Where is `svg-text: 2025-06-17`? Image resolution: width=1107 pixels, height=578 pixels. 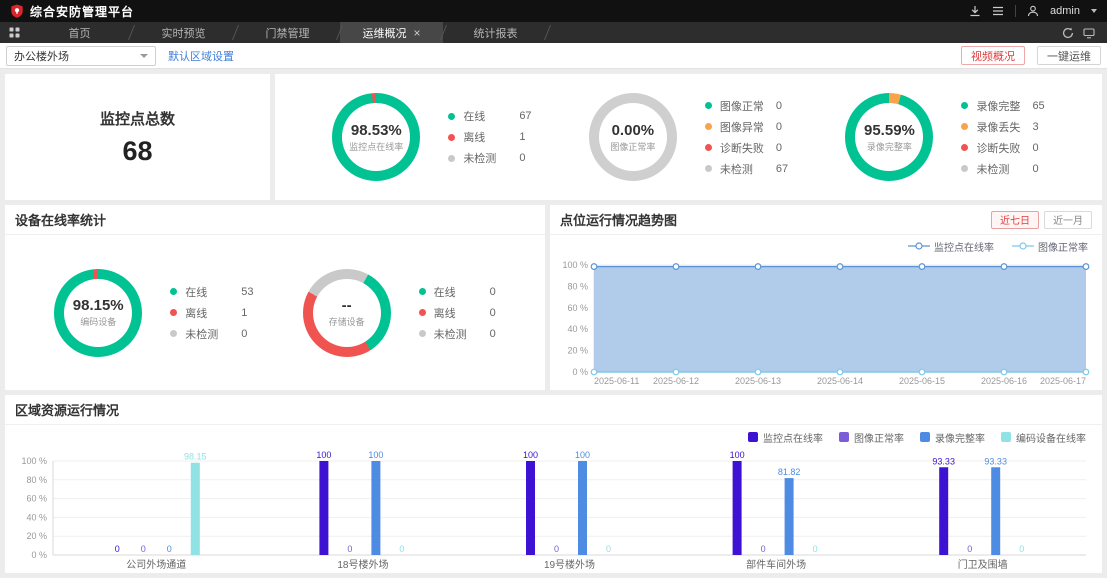
svg-text: 2025-06-17 is located at coordinates (1063, 381).